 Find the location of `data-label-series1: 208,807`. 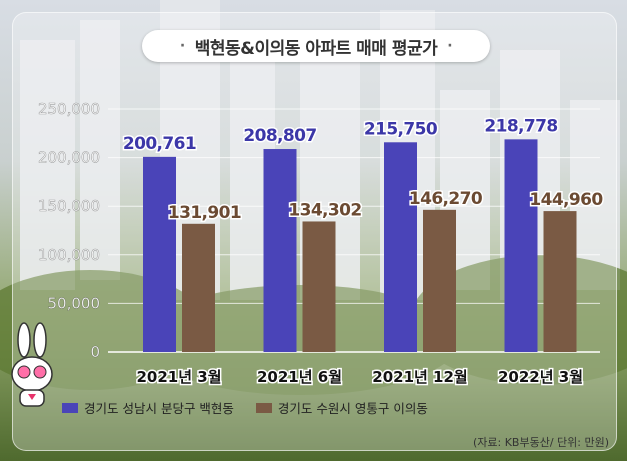

data-label-series1: 208,807 is located at coordinates (279, 136).